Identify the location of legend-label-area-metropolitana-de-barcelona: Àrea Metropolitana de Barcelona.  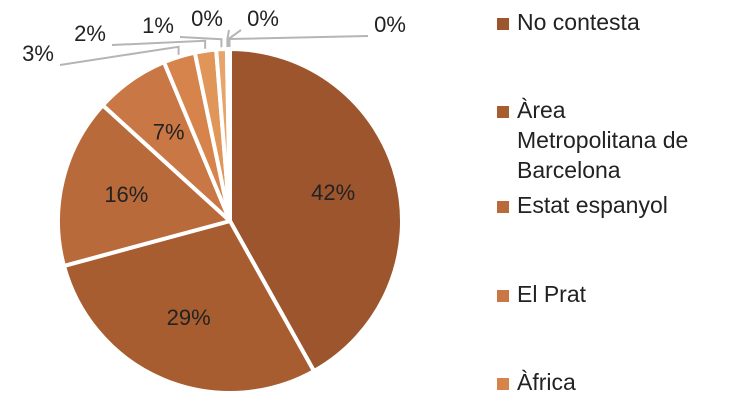
(602, 140).